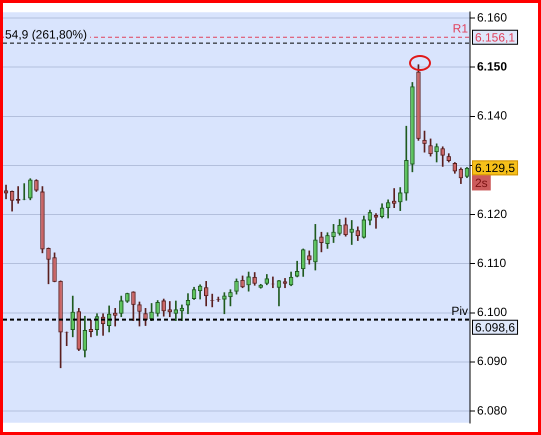 The image size is (541, 435). Describe the element at coordinates (492, 312) in the screenshot. I see `y-tick-label: 6.100` at that location.